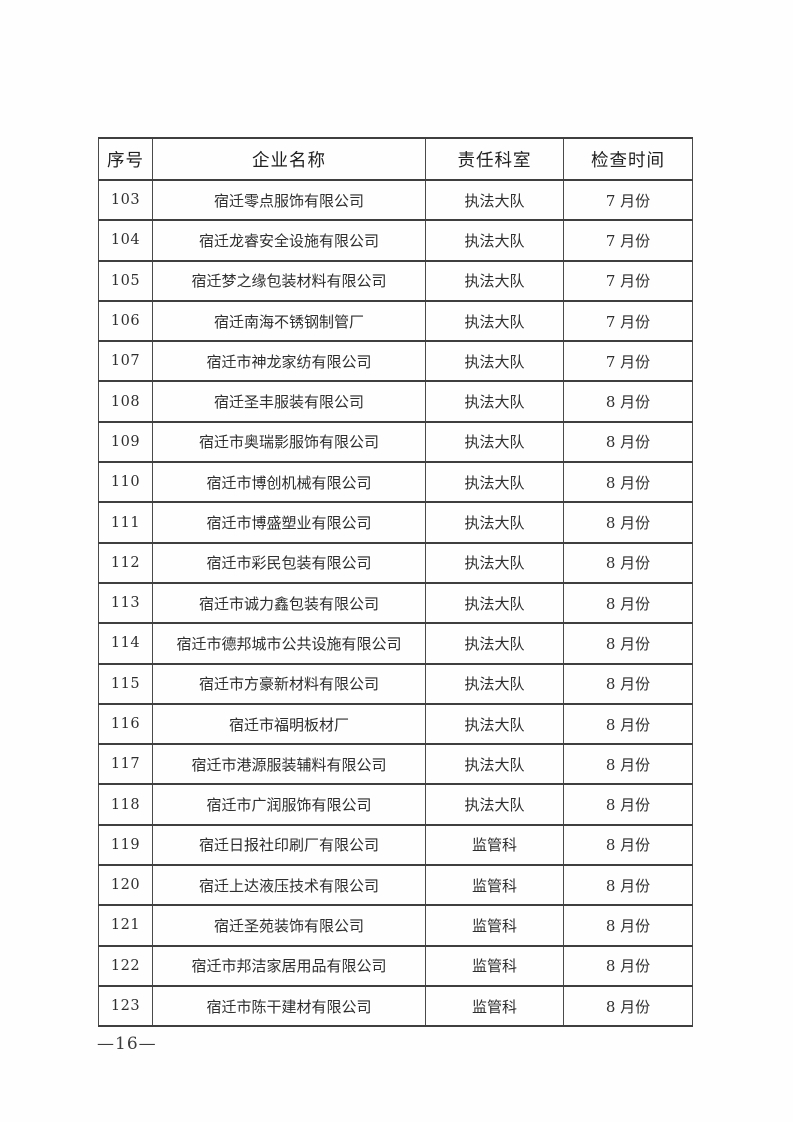  I want to click on table-row: 115 宿迁市方豪新材料有限公司 执法大队 8 月份, so click(395, 683).